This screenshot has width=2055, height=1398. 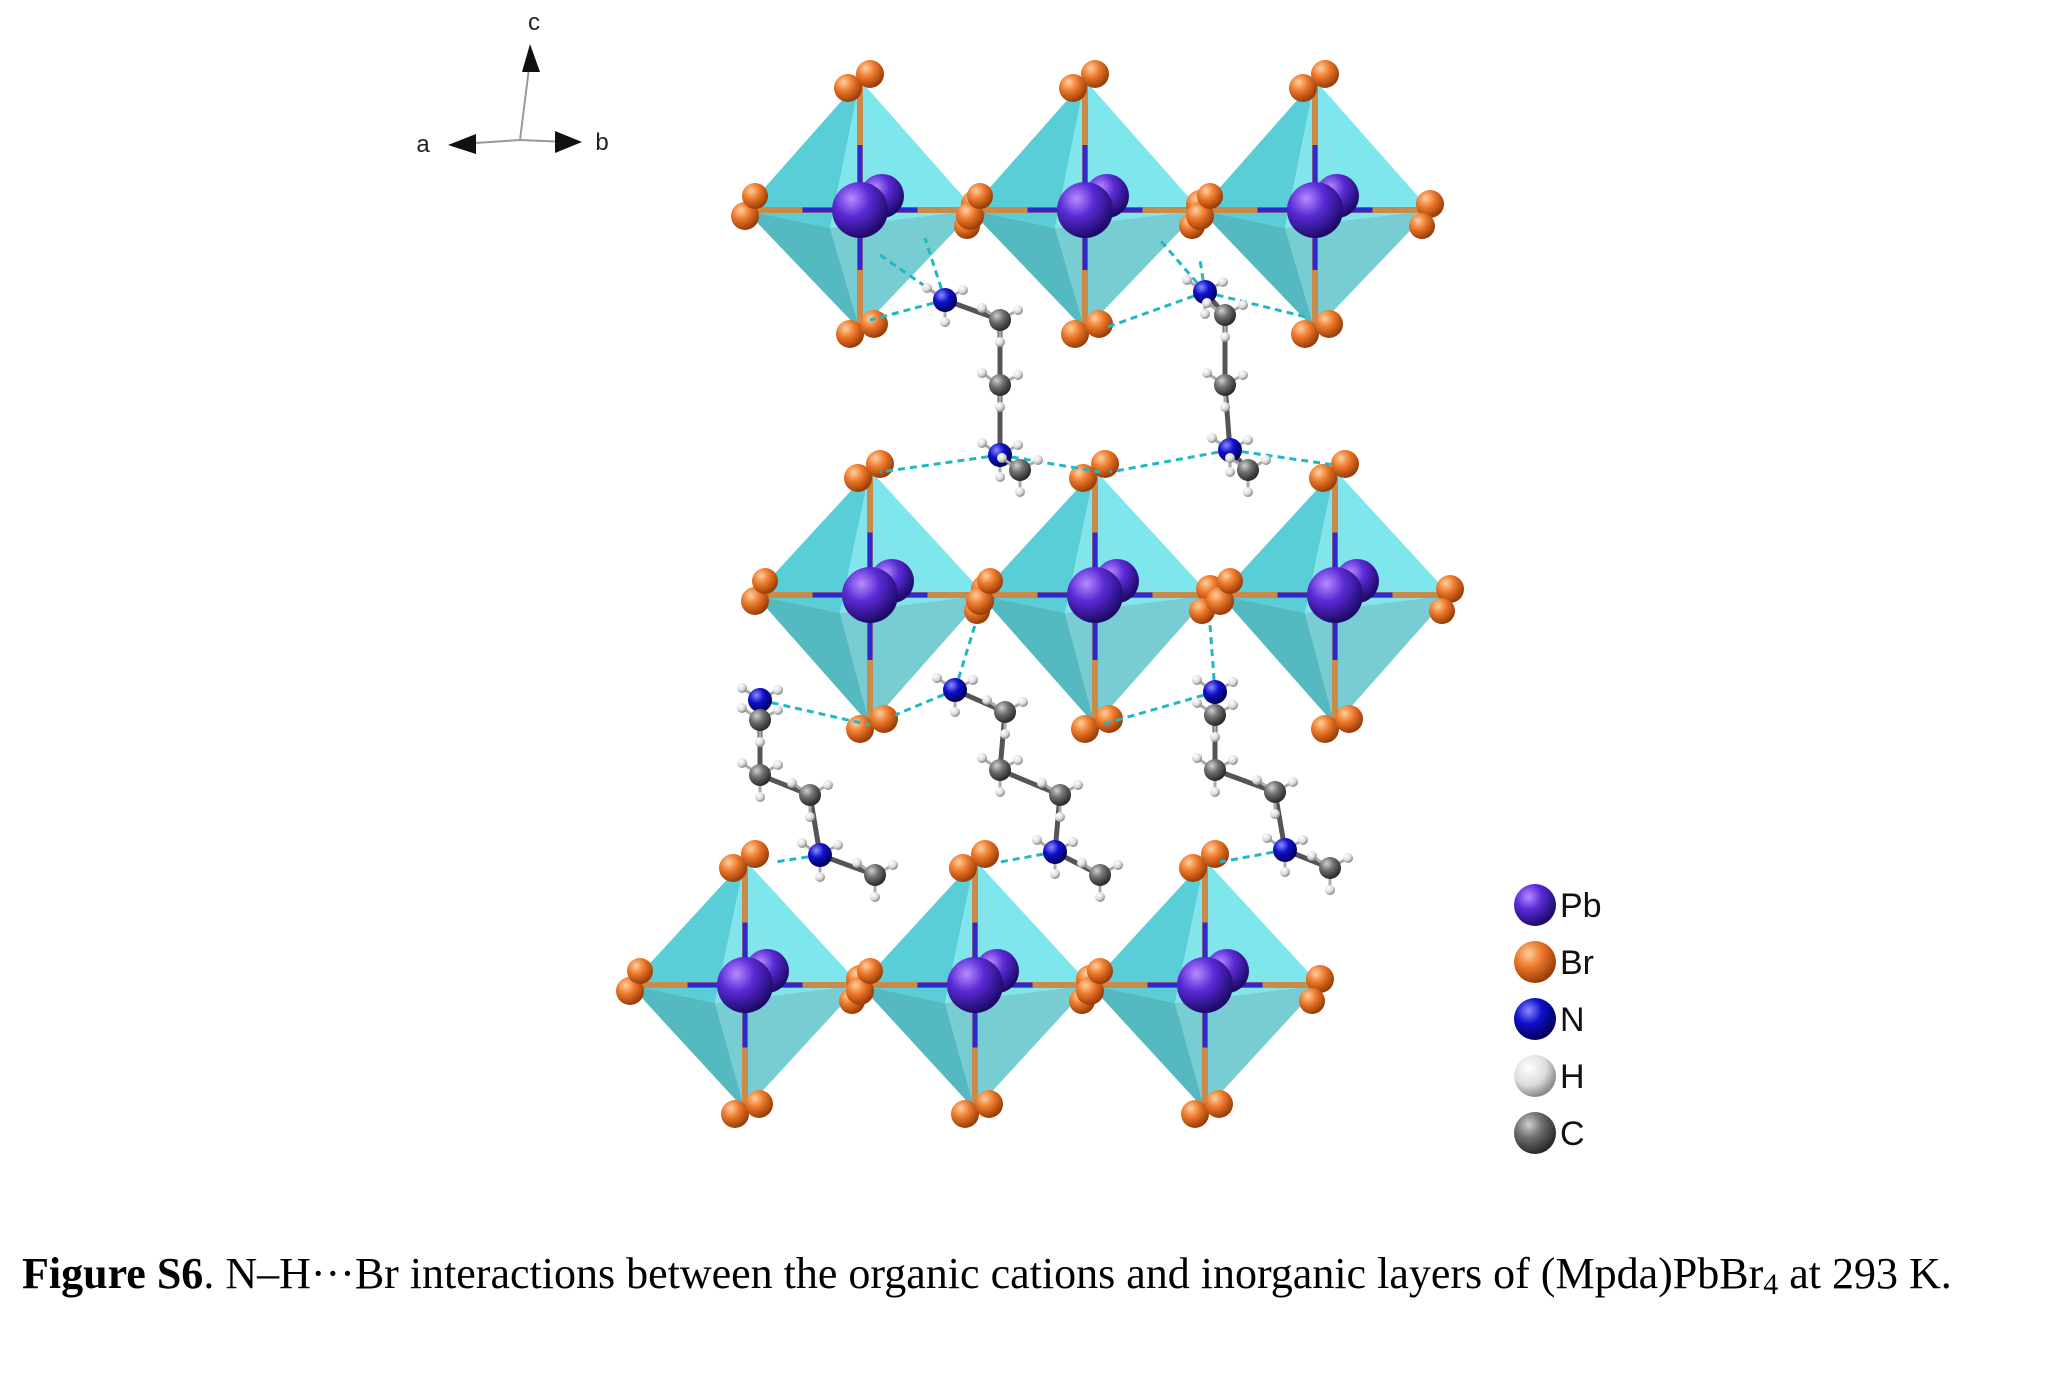 I want to click on legend-item-br: Br, so click(x=1554, y=962).